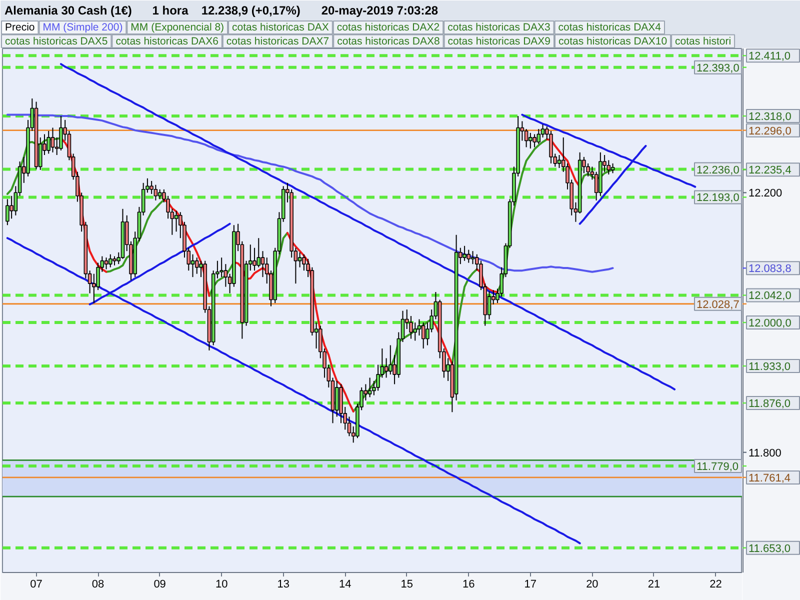 This screenshot has width=800, height=600. I want to click on text: cotas historicas DAX, so click(280, 28).